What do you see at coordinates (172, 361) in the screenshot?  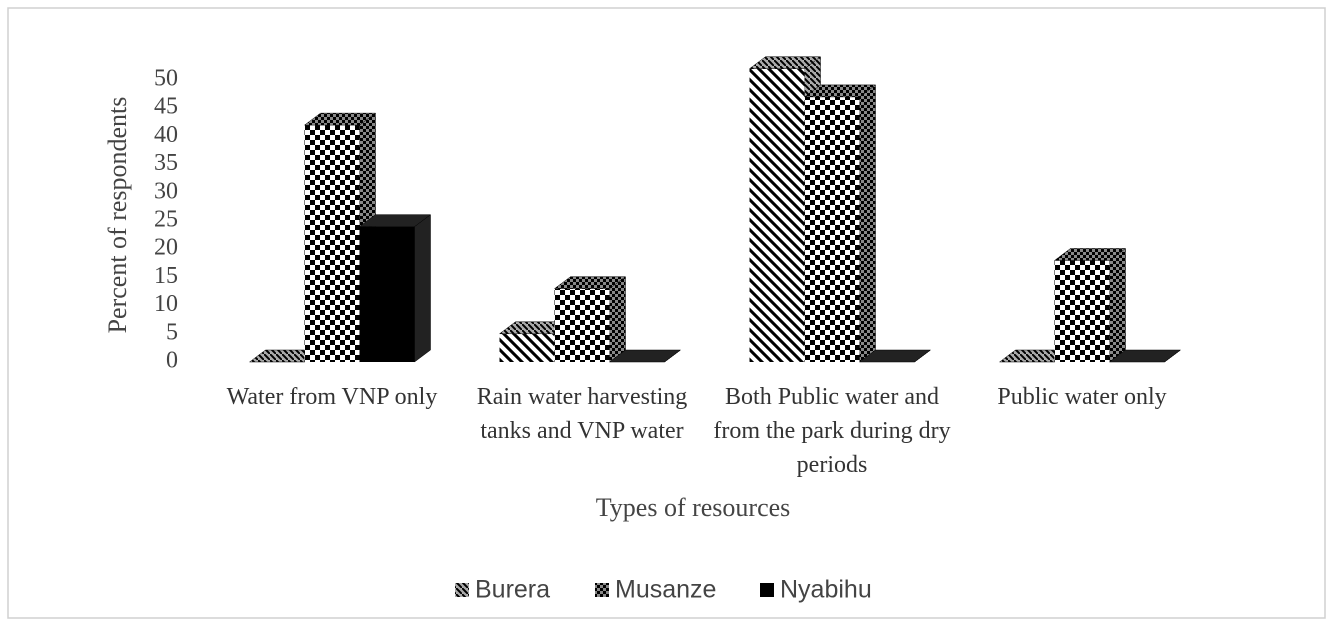 I see `y-tick-label: 0` at bounding box center [172, 361].